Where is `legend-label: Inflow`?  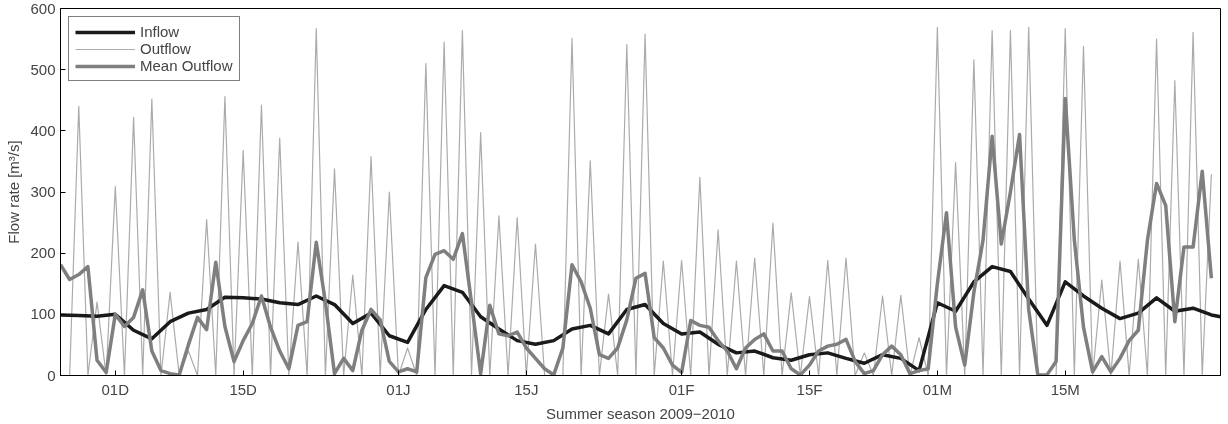 legend-label: Inflow is located at coordinates (160, 31).